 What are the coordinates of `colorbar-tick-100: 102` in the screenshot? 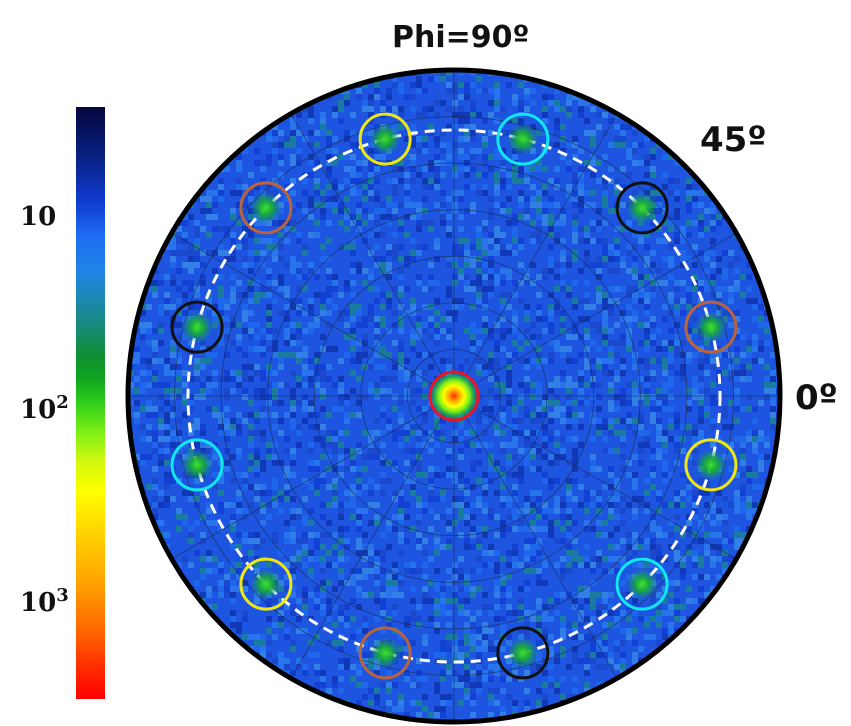 It's located at (44, 408).